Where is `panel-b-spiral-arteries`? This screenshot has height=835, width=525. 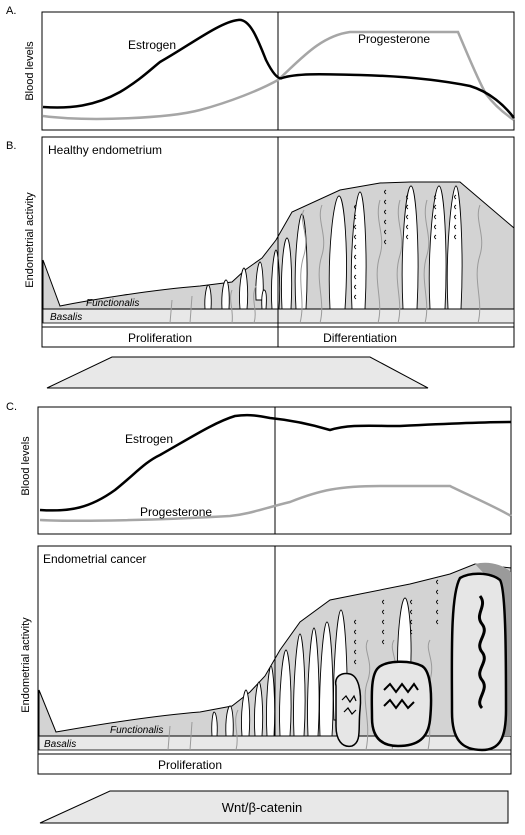 panel-b-spiral-arteries is located at coordinates (326, 261).